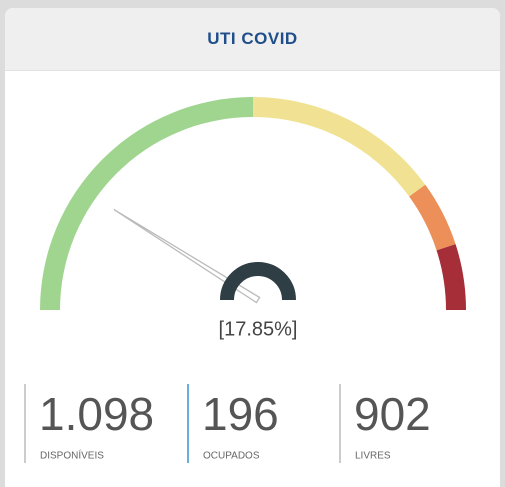  Describe the element at coordinates (258, 329) in the screenshot. I see `gauge-value-label: [17.85%]` at that location.